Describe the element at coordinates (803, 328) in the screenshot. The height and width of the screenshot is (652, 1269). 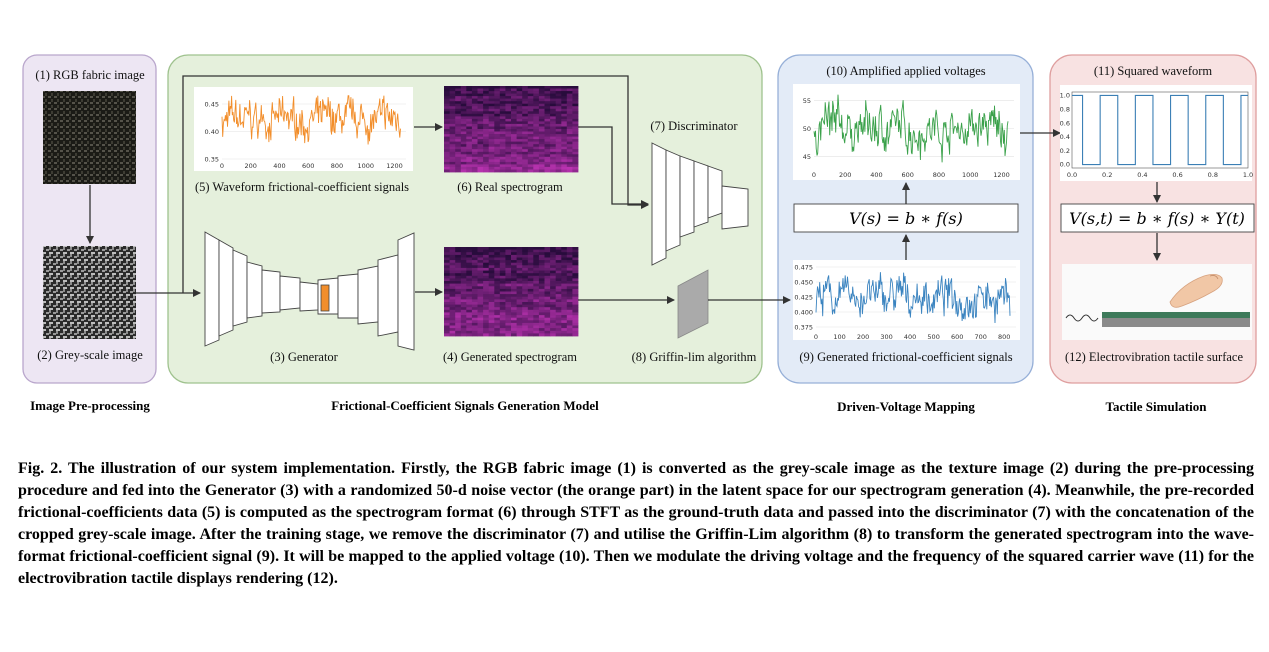
I see `y-tick-label: 0.375` at that location.